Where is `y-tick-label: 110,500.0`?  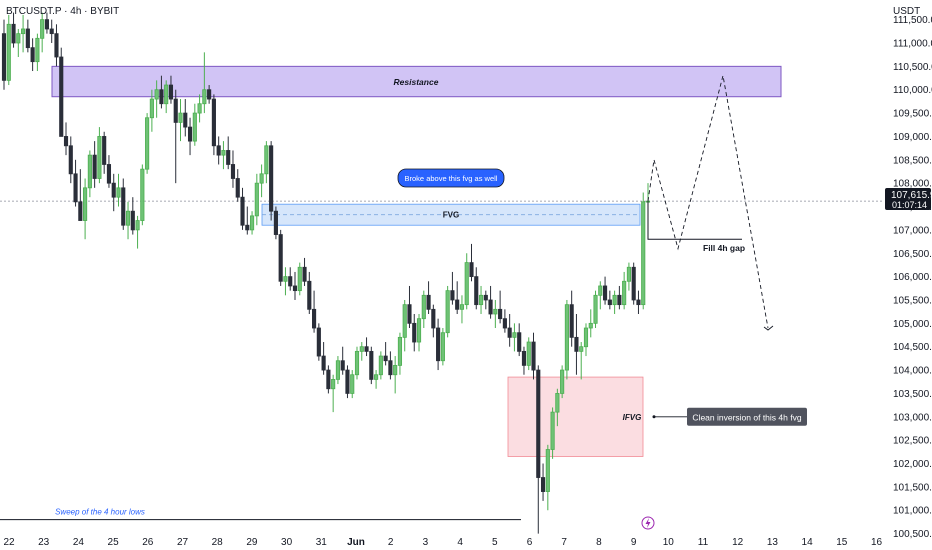 y-tick-label: 110,500.0 is located at coordinates (912, 67).